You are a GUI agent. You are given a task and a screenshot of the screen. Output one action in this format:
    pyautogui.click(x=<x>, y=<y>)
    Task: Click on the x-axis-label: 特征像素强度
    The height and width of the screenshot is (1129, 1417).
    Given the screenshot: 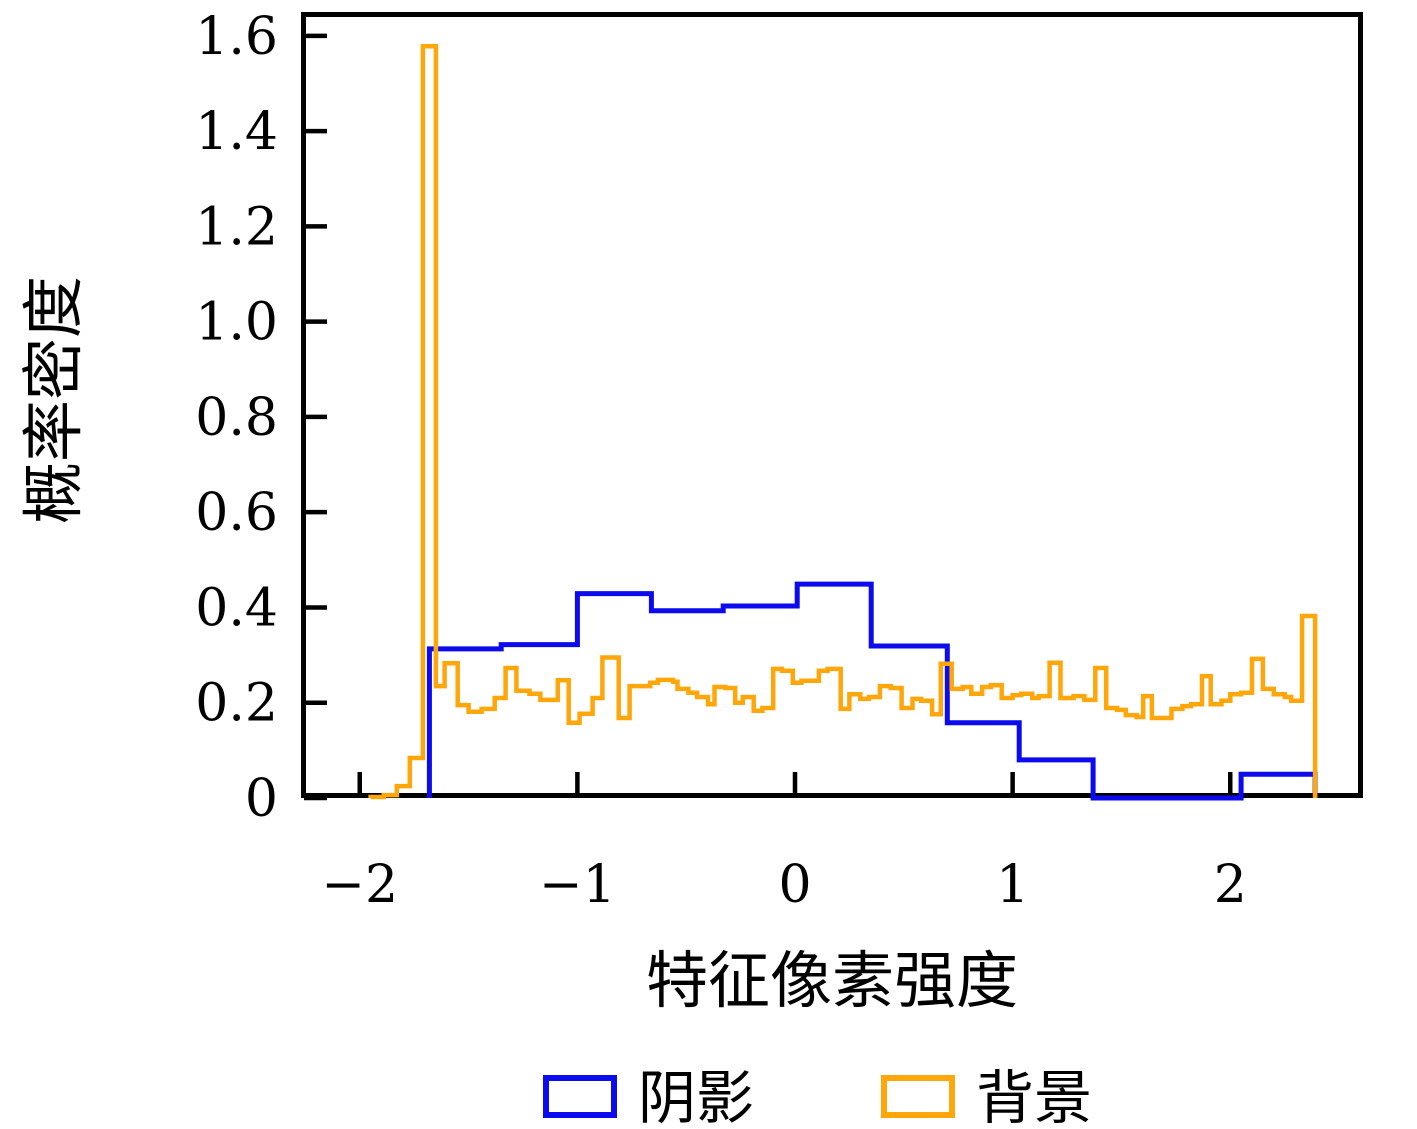 What is the action you would take?
    pyautogui.click(x=832, y=980)
    